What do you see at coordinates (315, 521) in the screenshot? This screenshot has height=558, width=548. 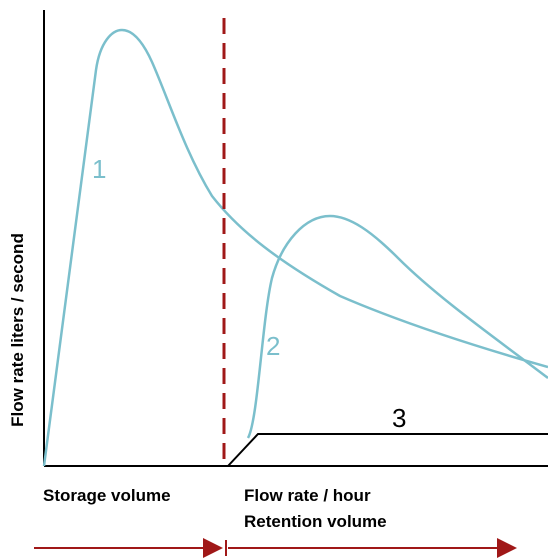 I see `retention-volume-text: Retention volume` at bounding box center [315, 521].